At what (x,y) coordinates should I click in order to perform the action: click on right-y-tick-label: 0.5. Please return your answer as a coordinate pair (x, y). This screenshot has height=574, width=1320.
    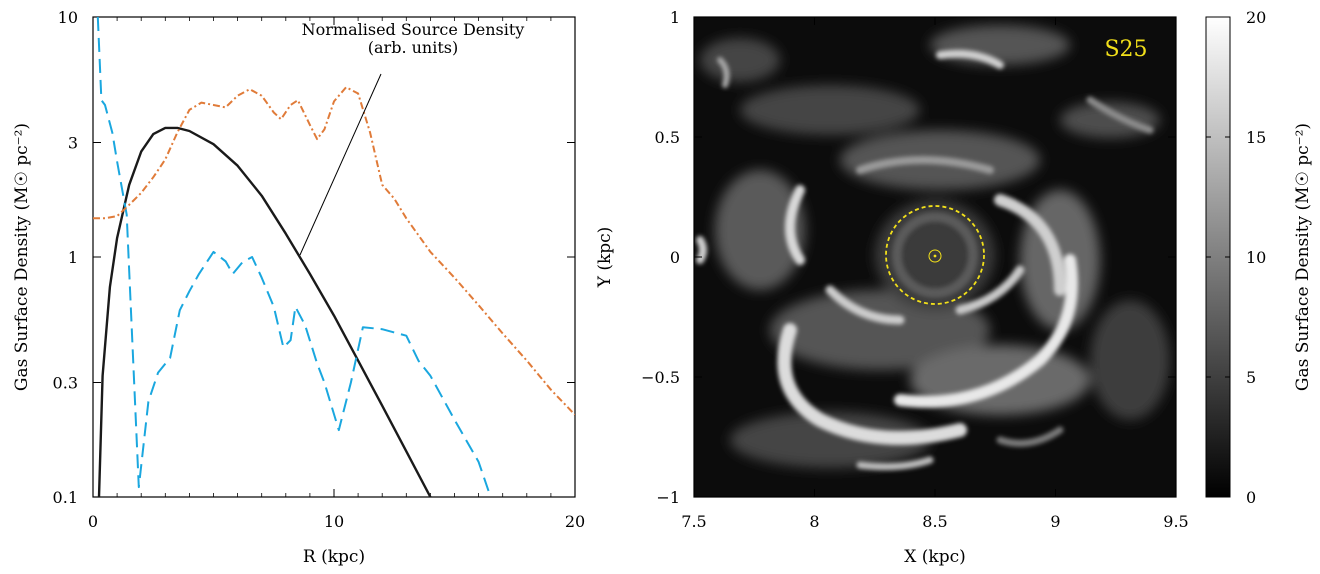
    Looking at the image, I should click on (667, 137).